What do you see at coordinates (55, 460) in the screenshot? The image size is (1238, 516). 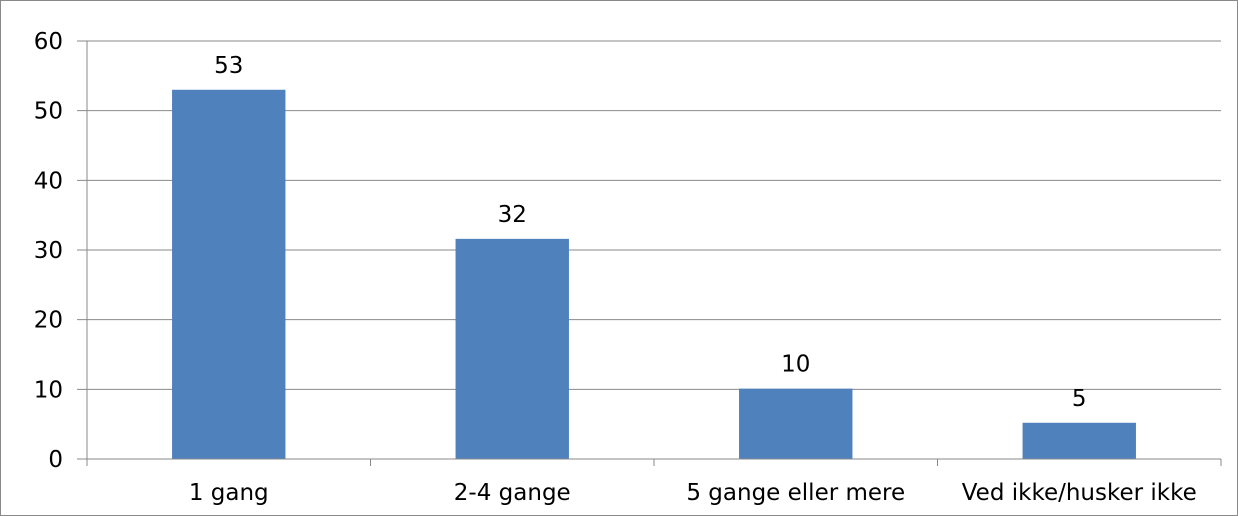 I see `y-tick-label: 0` at bounding box center [55, 460].